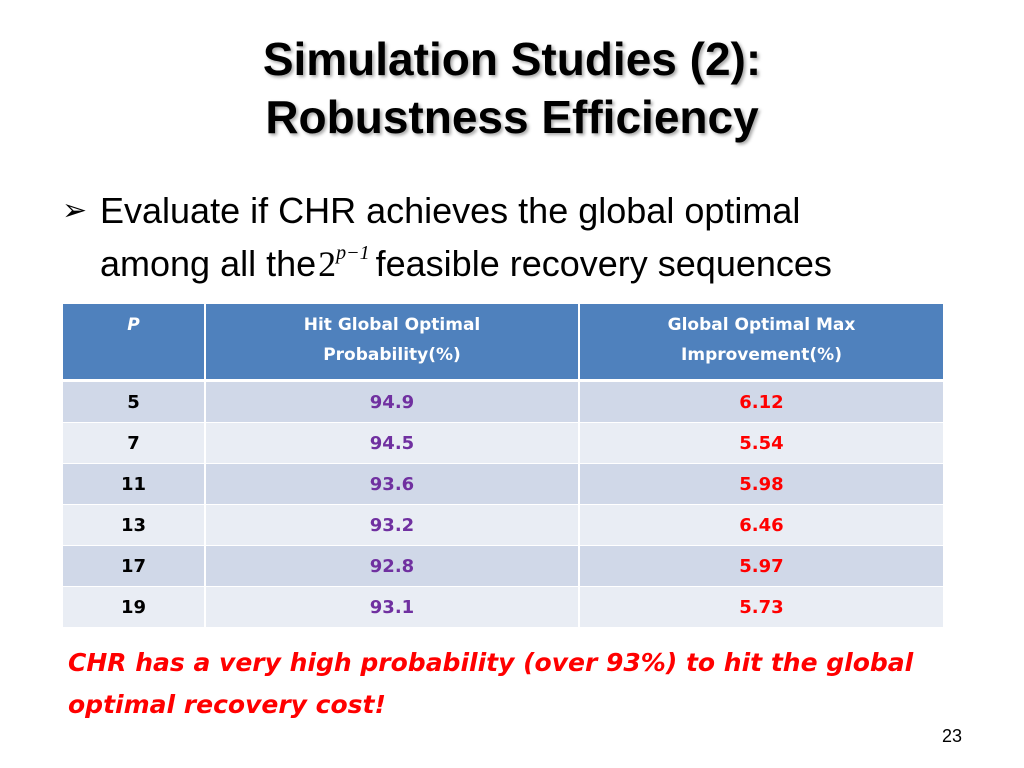 This screenshot has height=768, width=1024. I want to click on table-row: 17 92.8 5.97, so click(503, 566).